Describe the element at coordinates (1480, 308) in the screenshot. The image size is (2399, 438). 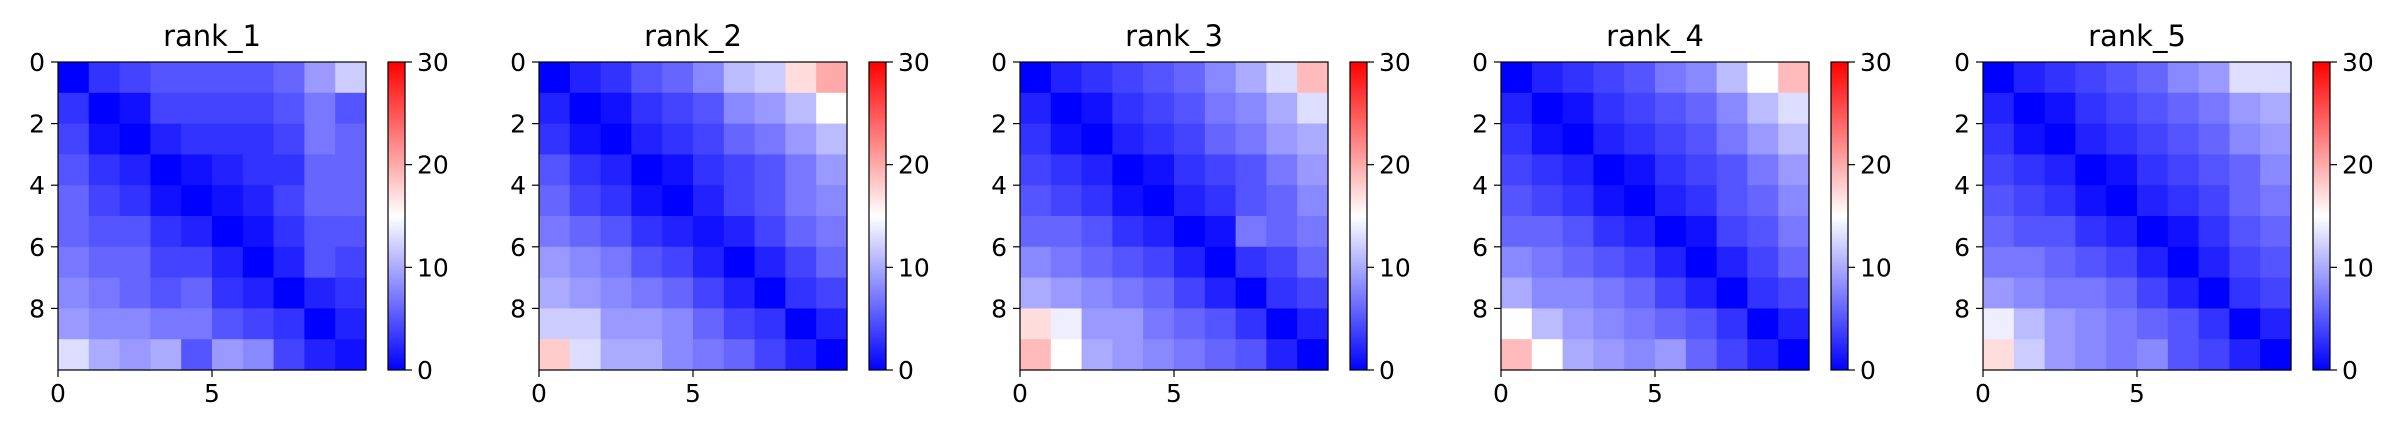
I see `y-tick-label: 8` at that location.